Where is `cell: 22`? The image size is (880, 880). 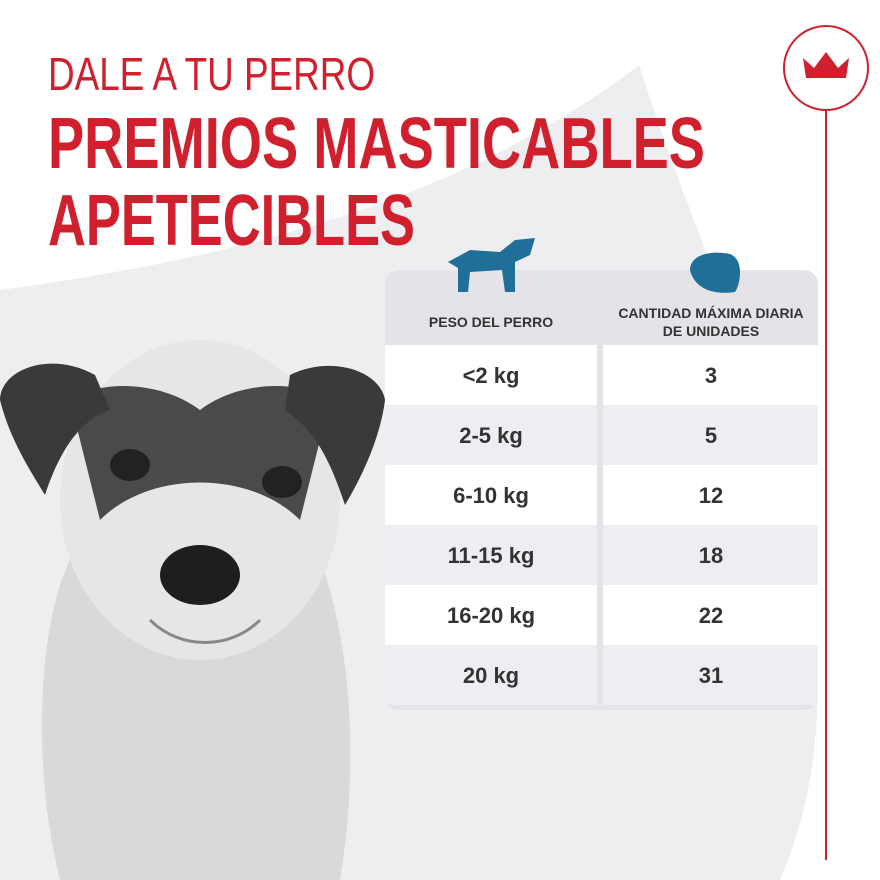 cell: 22 is located at coordinates (711, 615).